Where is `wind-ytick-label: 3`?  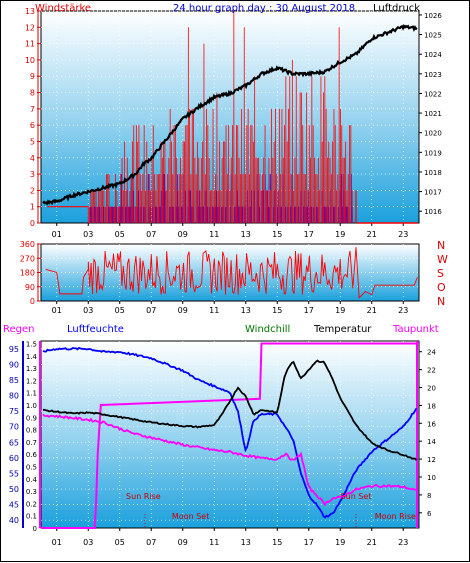
wind-ytick-label: 3 is located at coordinates (32, 174).